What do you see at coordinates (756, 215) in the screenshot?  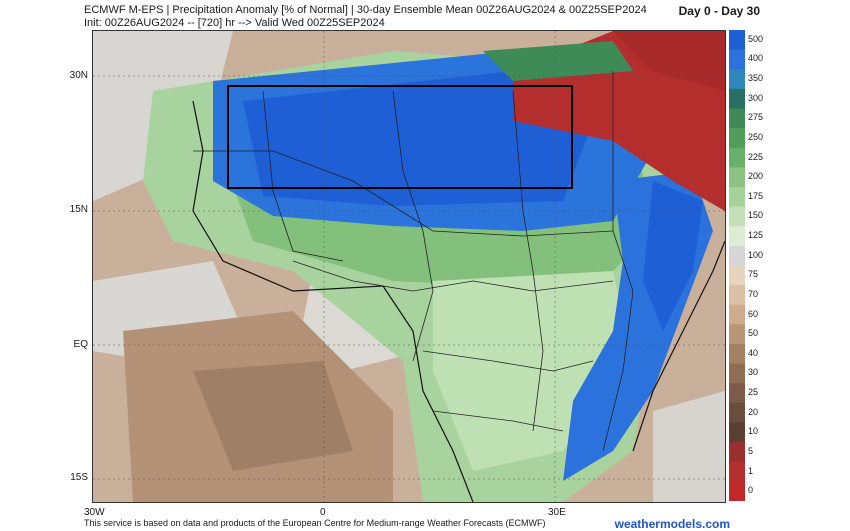 I see `colorbar-tick-label: 150` at bounding box center [756, 215].